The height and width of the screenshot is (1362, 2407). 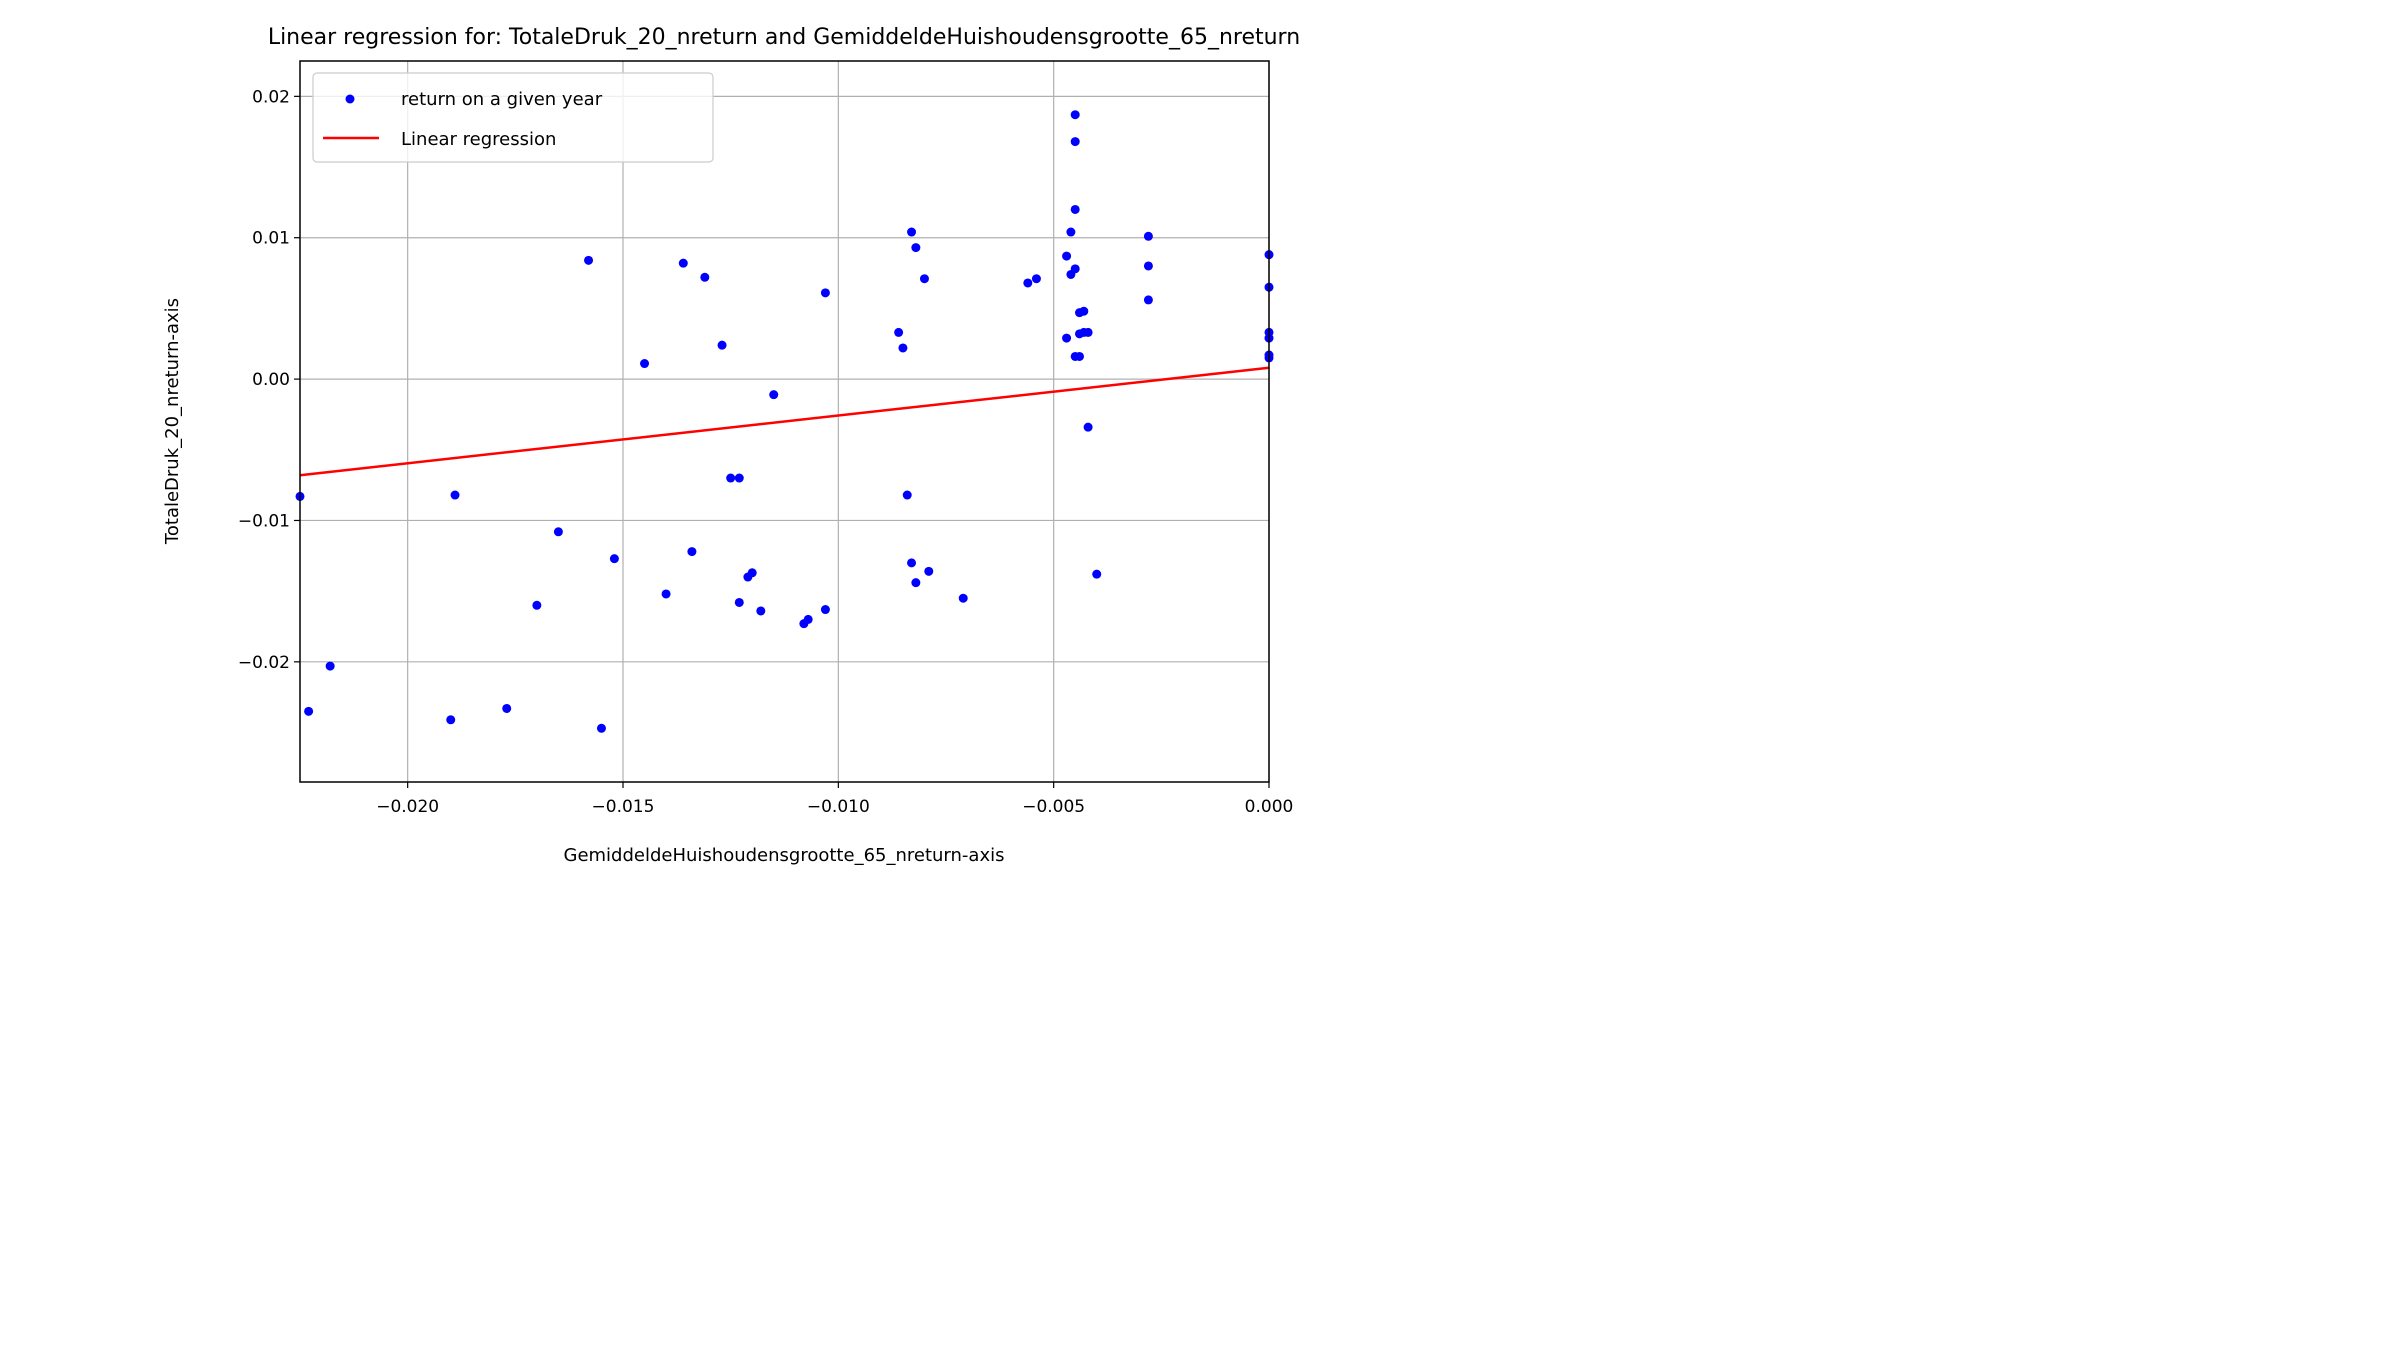 I want to click on x-tick-label: −0.015, so click(x=623, y=807).